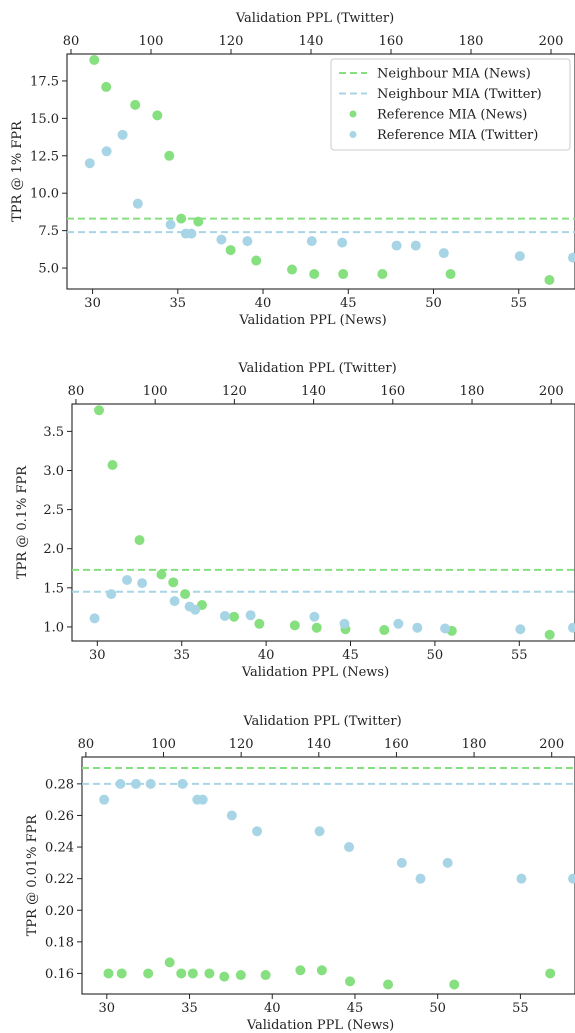 The height and width of the screenshot is (1033, 575). What do you see at coordinates (151, 41) in the screenshot?
I see `x2-tick-label: 100` at bounding box center [151, 41].